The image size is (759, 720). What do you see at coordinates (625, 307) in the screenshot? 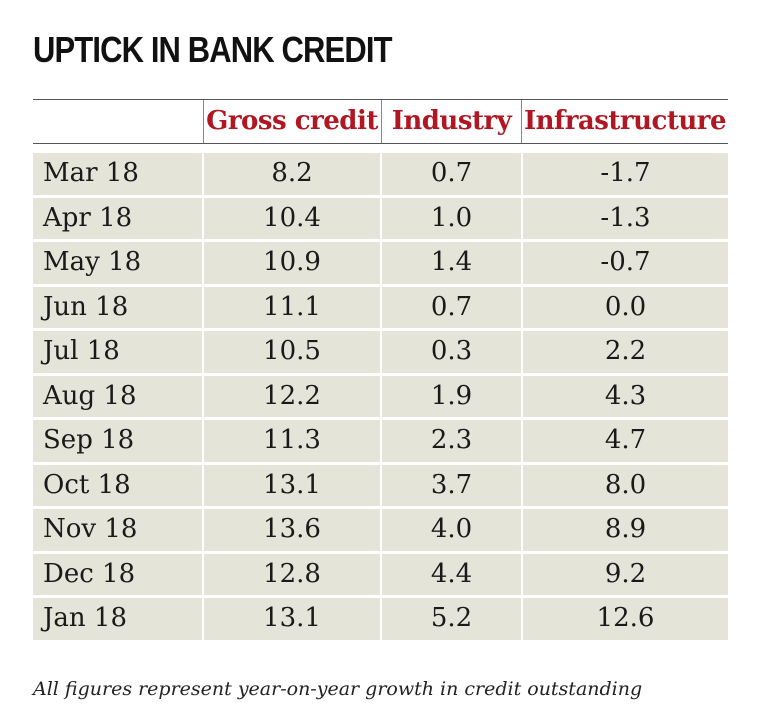
I see `infrastructure-cell: 0.0` at bounding box center [625, 307].